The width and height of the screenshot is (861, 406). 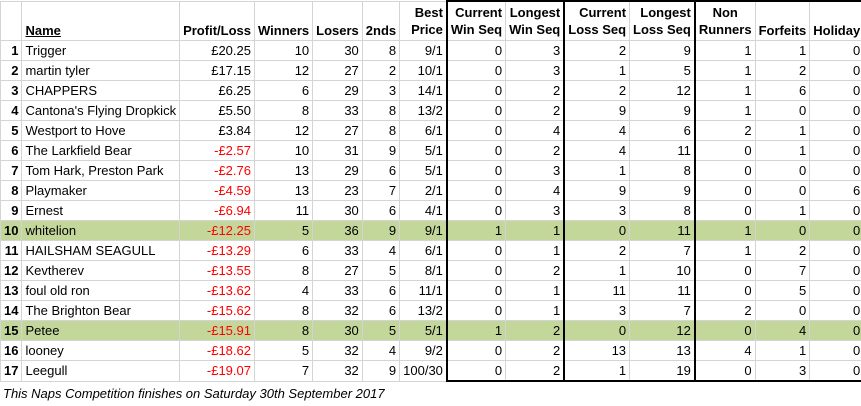 What do you see at coordinates (381, 270) in the screenshot?
I see `cell-2nds: 5` at bounding box center [381, 270].